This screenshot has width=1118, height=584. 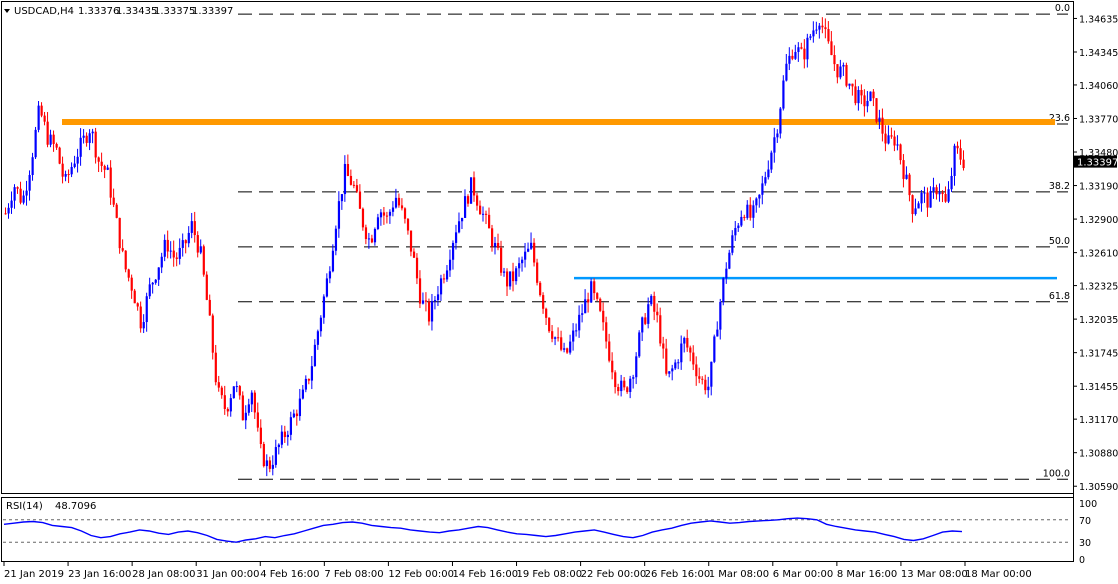 What do you see at coordinates (614, 574) in the screenshot?
I see `time-tick-label: 22 Feb 00:00` at bounding box center [614, 574].